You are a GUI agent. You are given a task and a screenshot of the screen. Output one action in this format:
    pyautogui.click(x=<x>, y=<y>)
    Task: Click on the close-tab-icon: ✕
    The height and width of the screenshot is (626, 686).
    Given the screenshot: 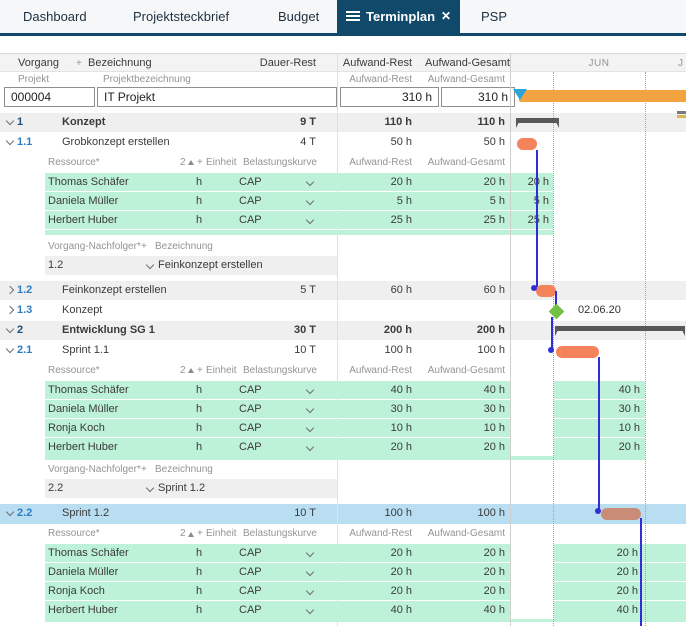 What is the action you would take?
    pyautogui.click(x=445, y=16)
    